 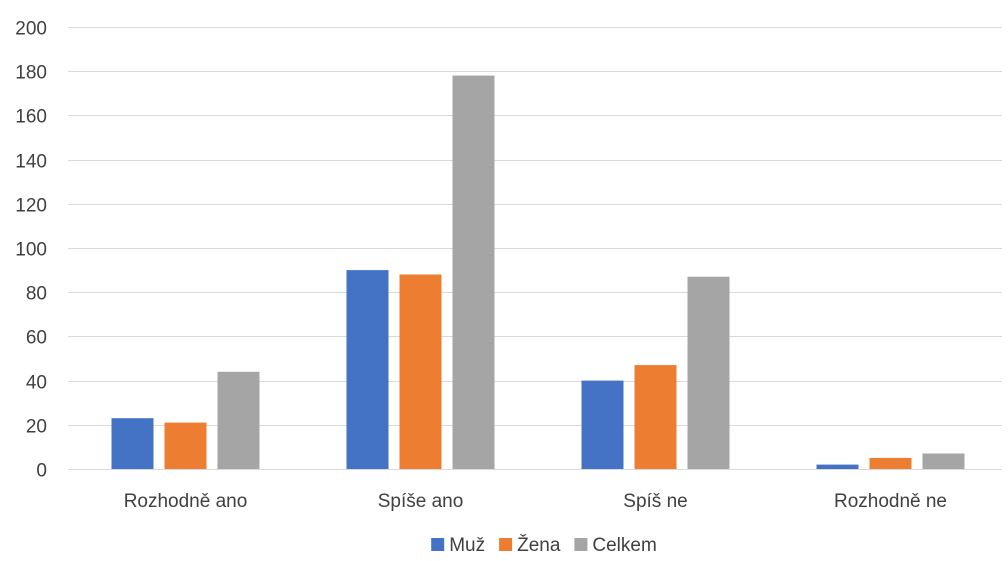 I want to click on y-tick-label: 180, so click(x=31, y=73).